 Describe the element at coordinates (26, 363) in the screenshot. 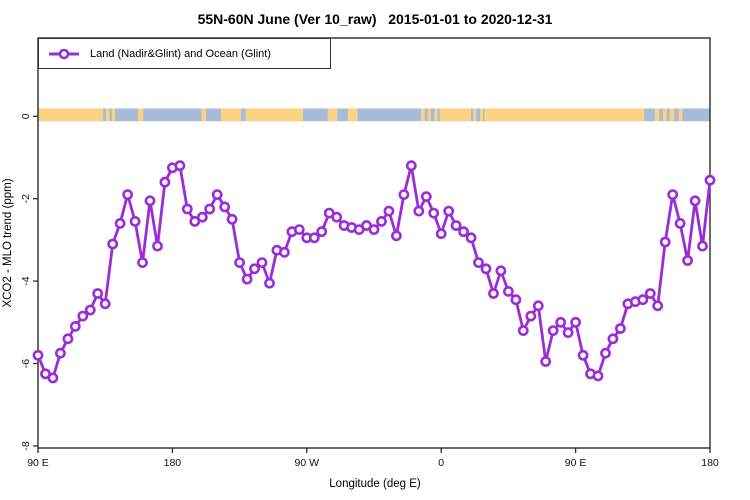

I see `y-tick-label: -6` at that location.